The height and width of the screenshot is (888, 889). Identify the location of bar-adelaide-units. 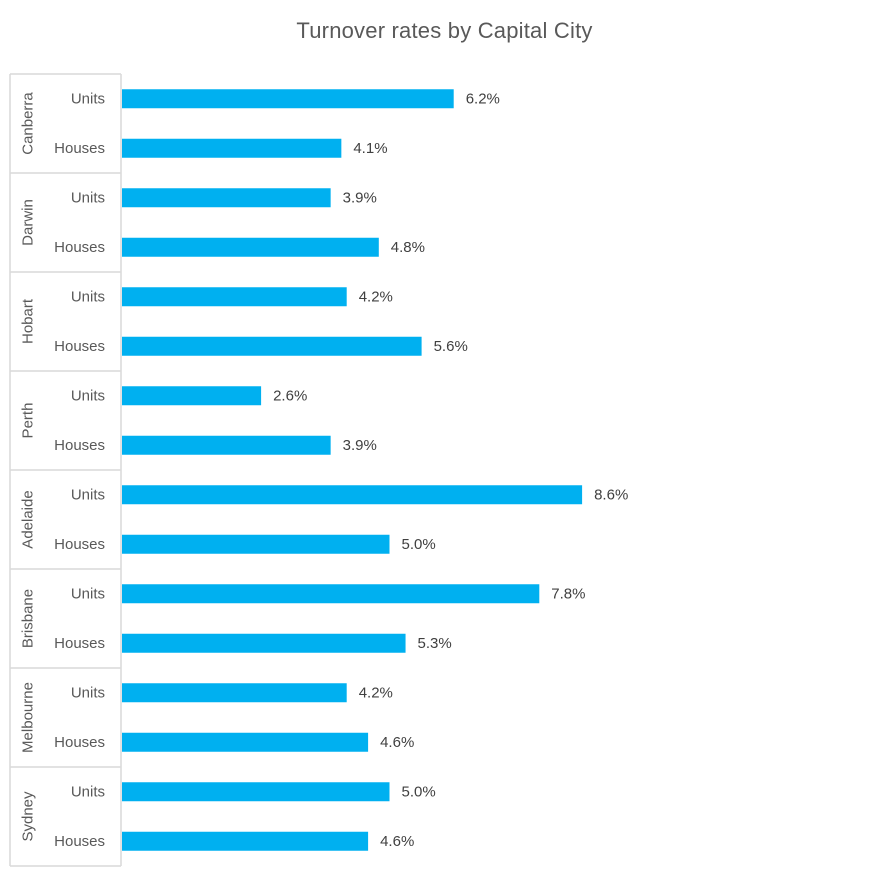
(352, 495).